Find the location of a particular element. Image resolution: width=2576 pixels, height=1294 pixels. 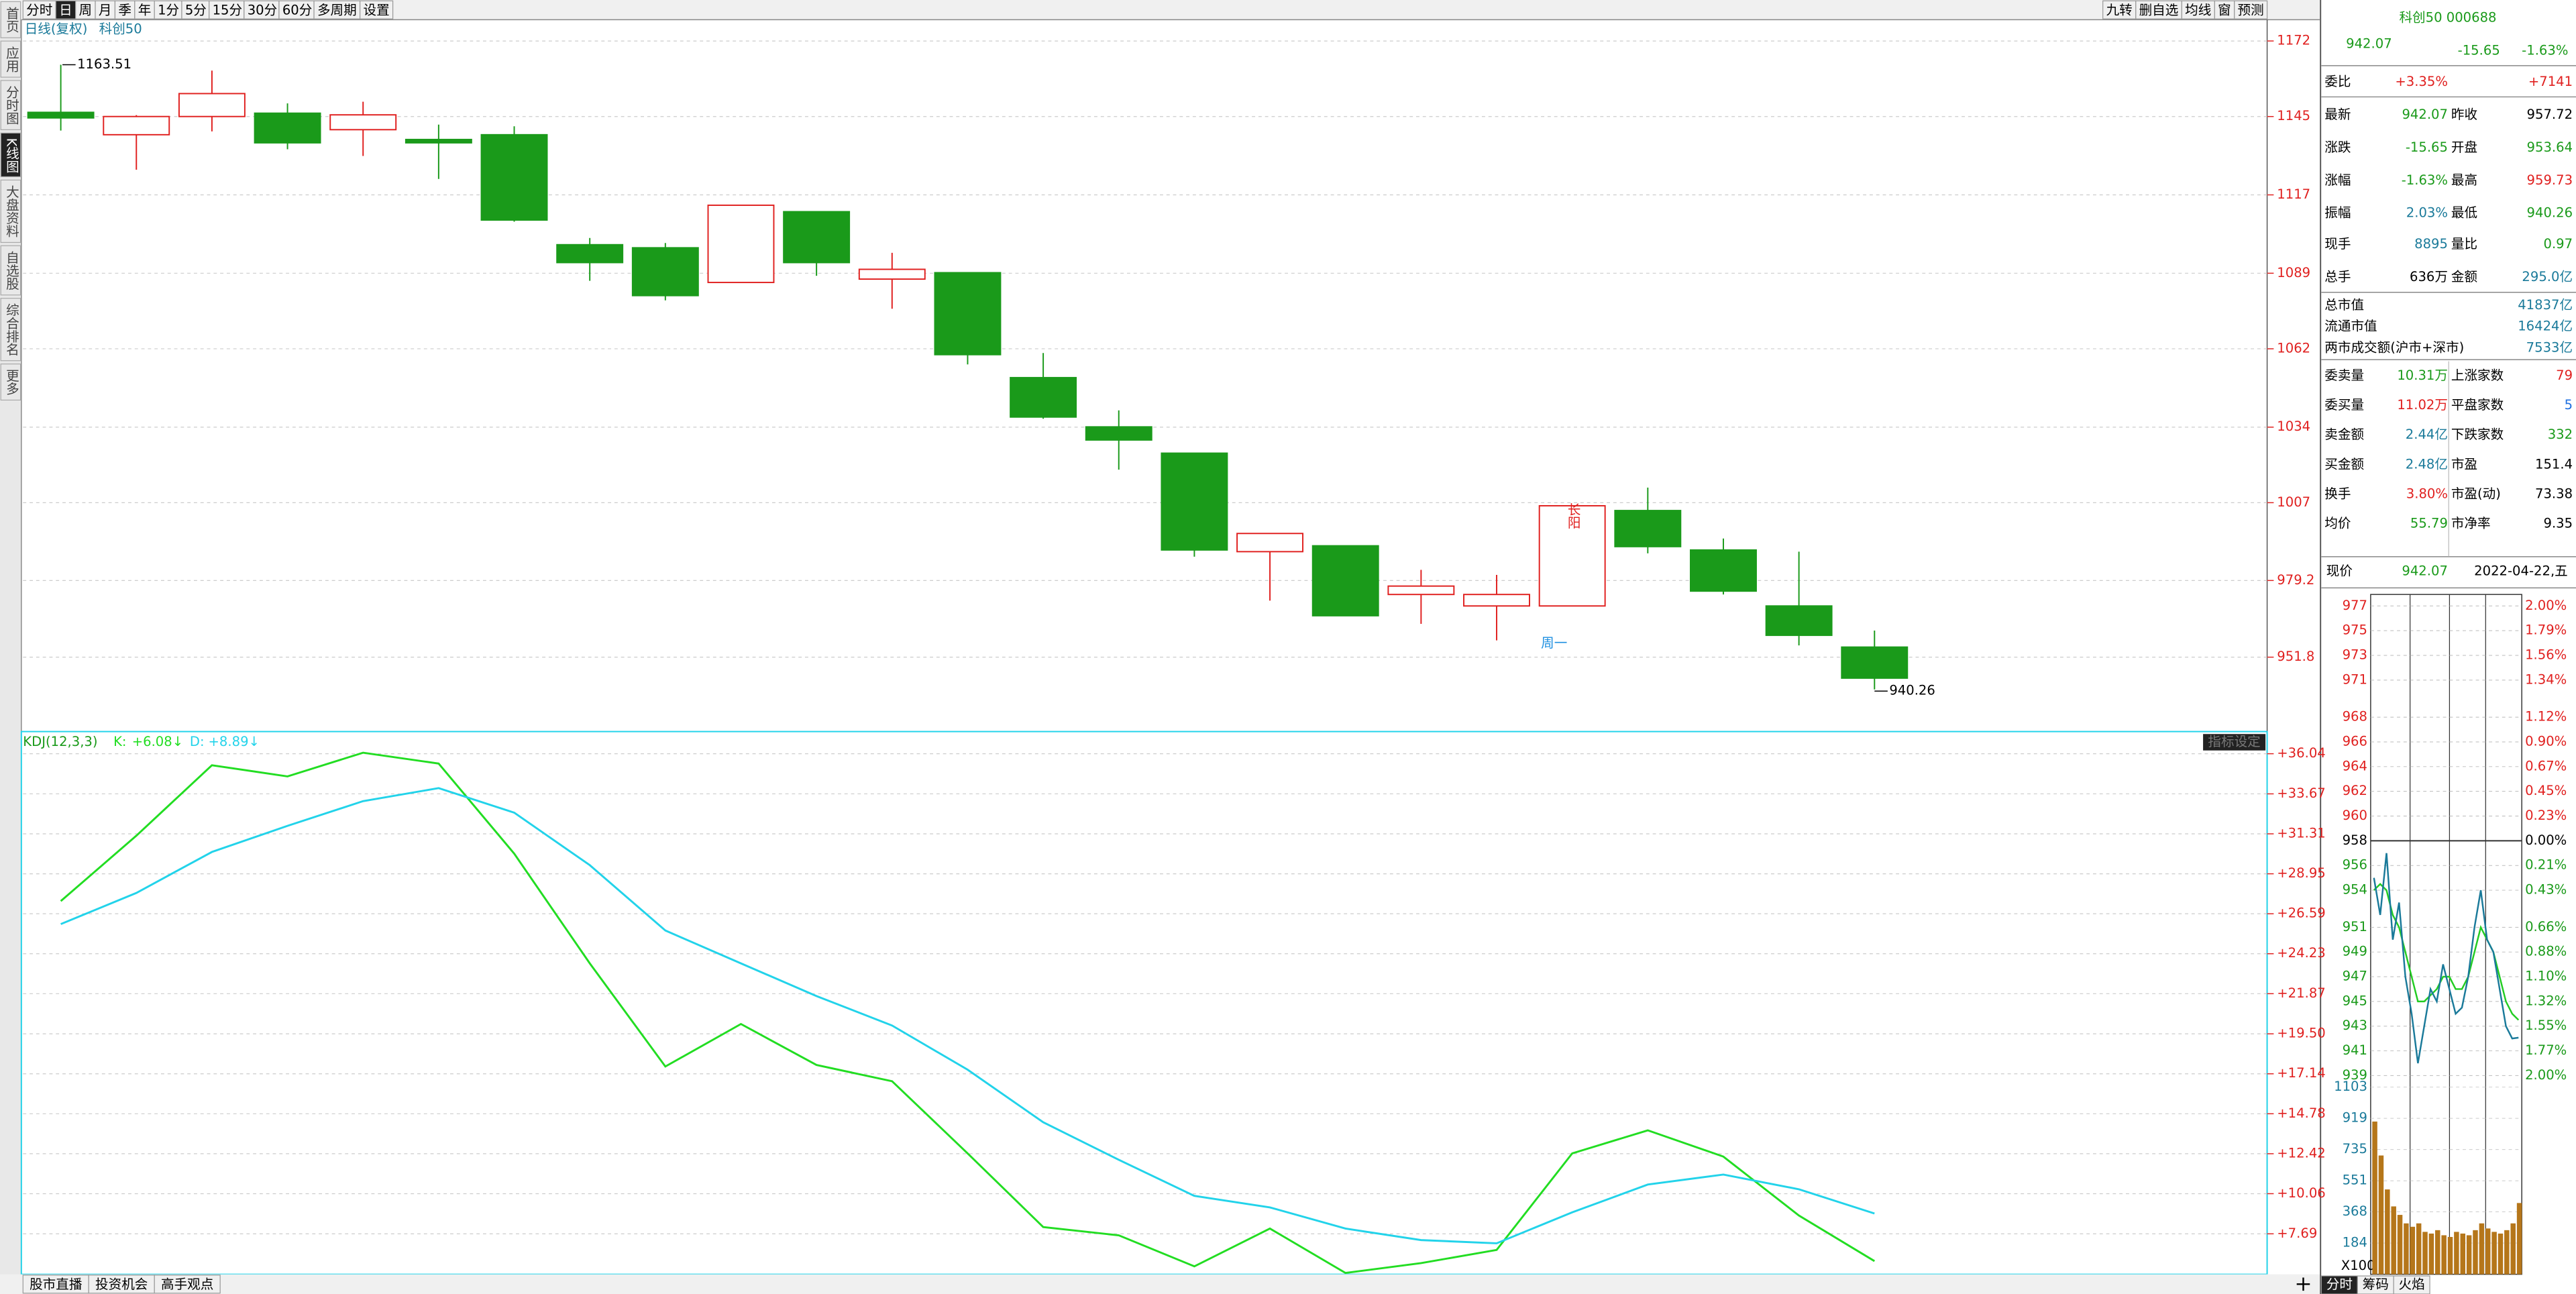

quote-price: 942.07 is located at coordinates (2369, 44).